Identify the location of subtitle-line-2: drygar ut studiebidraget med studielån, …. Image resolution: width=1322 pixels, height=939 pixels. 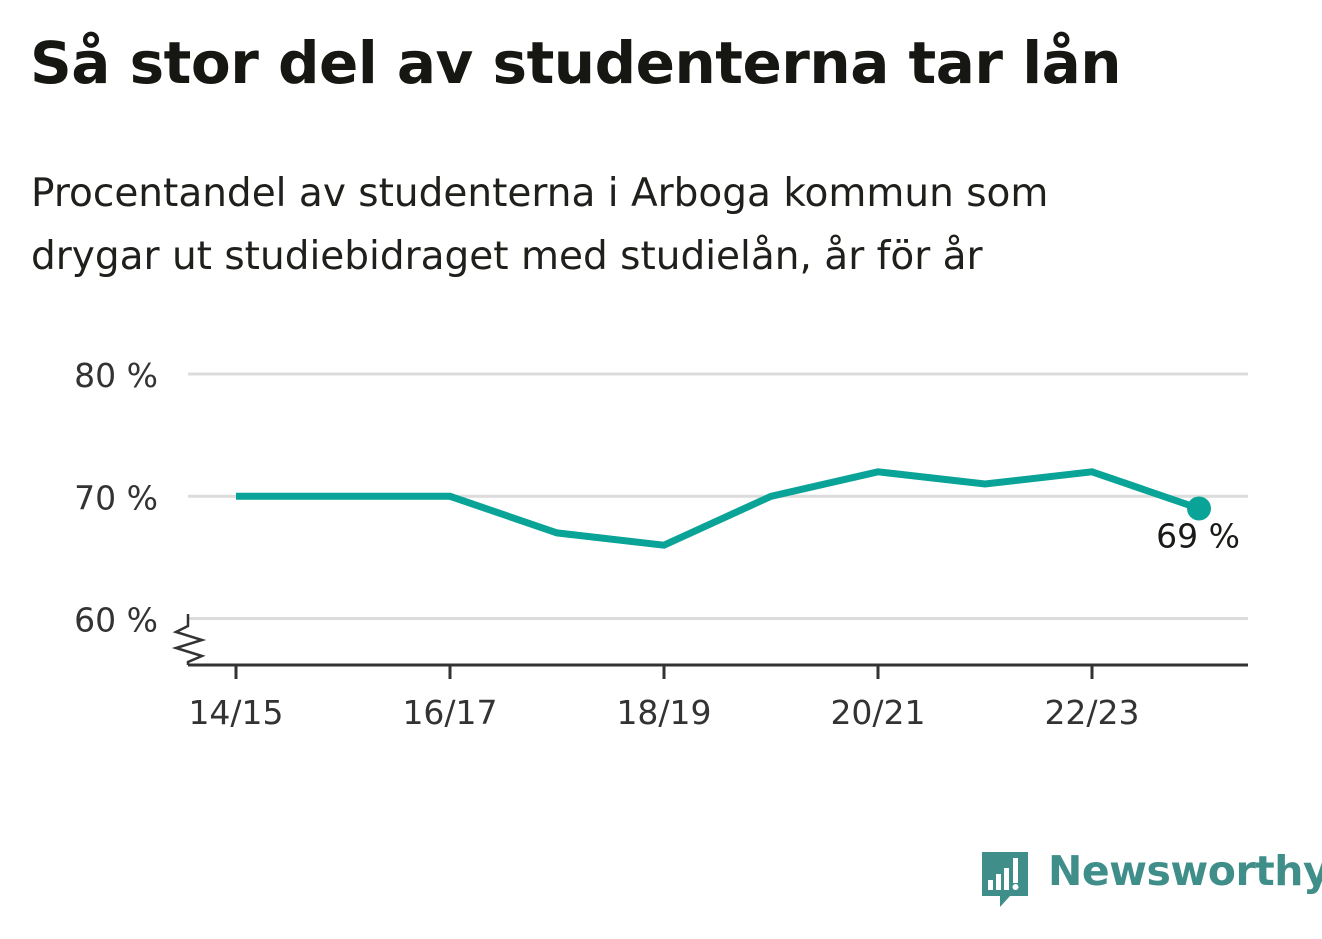
(507, 256).